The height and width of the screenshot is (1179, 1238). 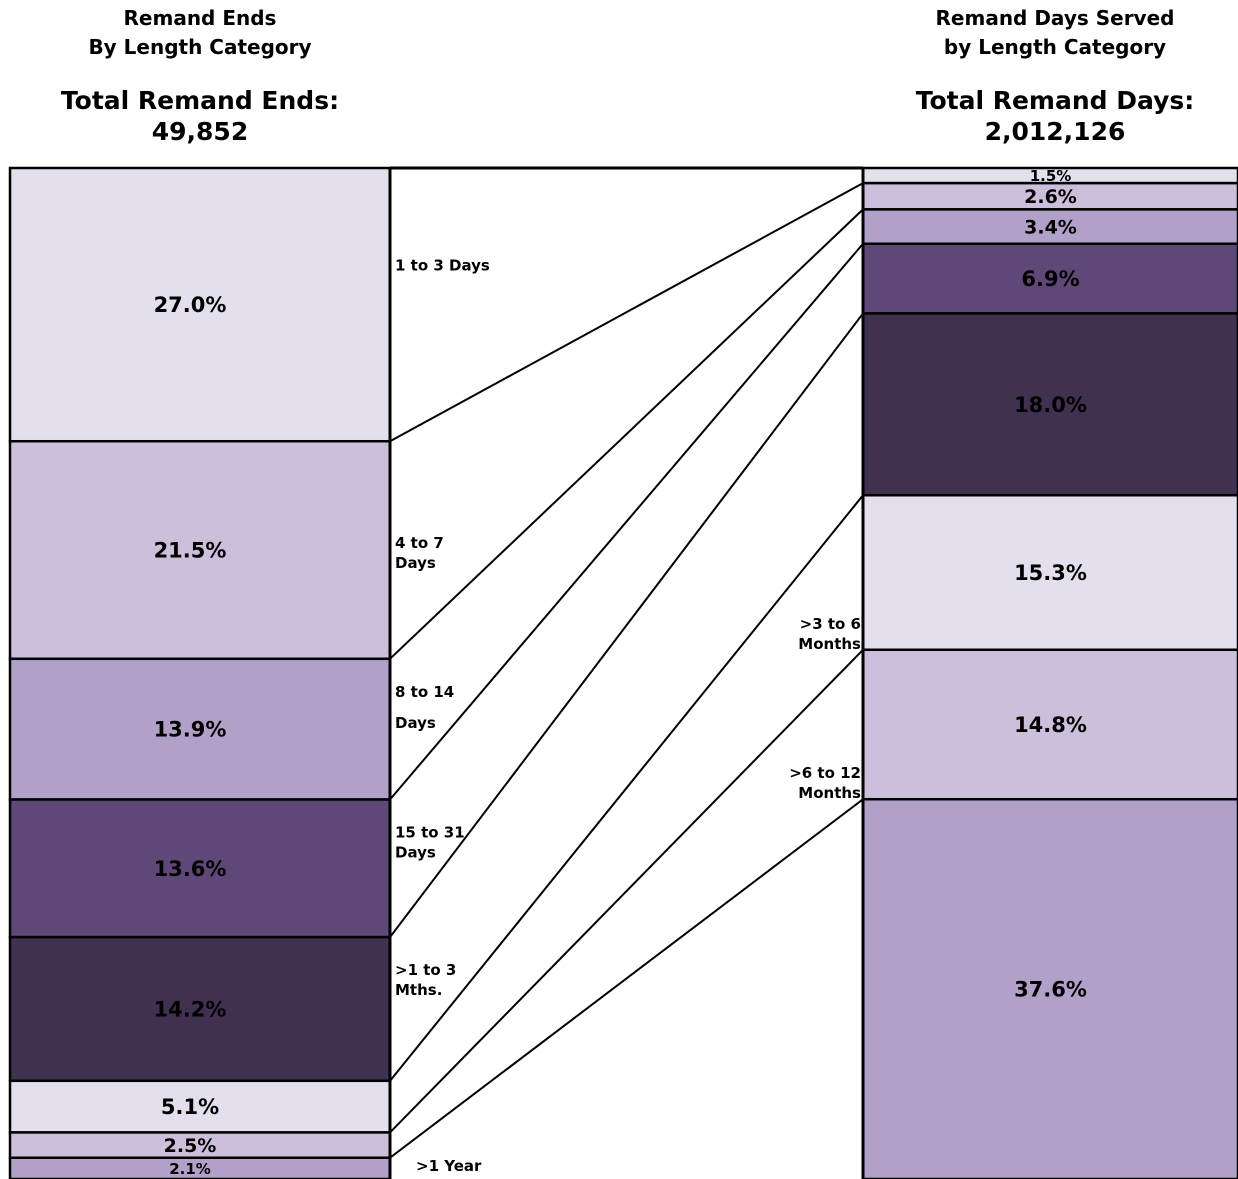 I want to click on left-total-label: Total Remand Ends:, so click(x=200, y=100).